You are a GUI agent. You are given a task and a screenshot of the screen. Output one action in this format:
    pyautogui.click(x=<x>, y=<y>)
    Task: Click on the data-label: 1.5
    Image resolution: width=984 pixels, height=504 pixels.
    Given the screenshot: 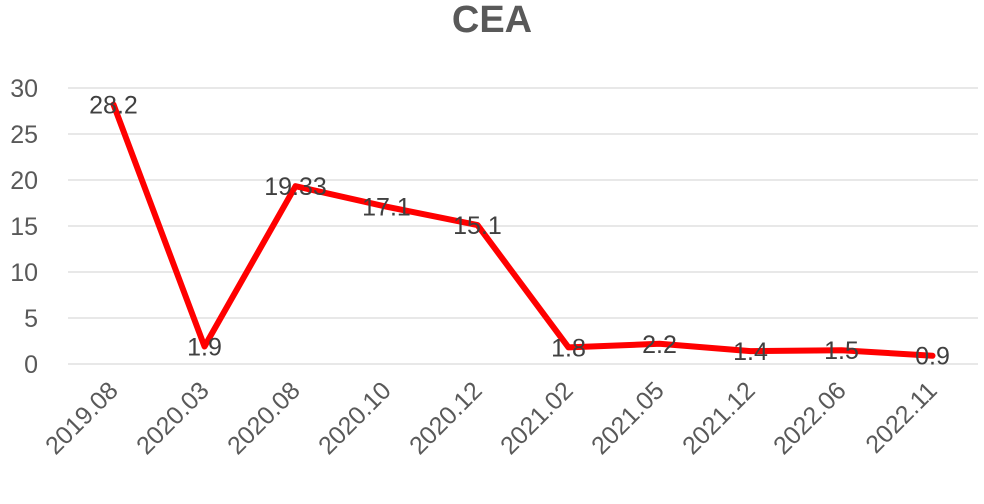 What is the action you would take?
    pyautogui.click(x=841, y=351)
    